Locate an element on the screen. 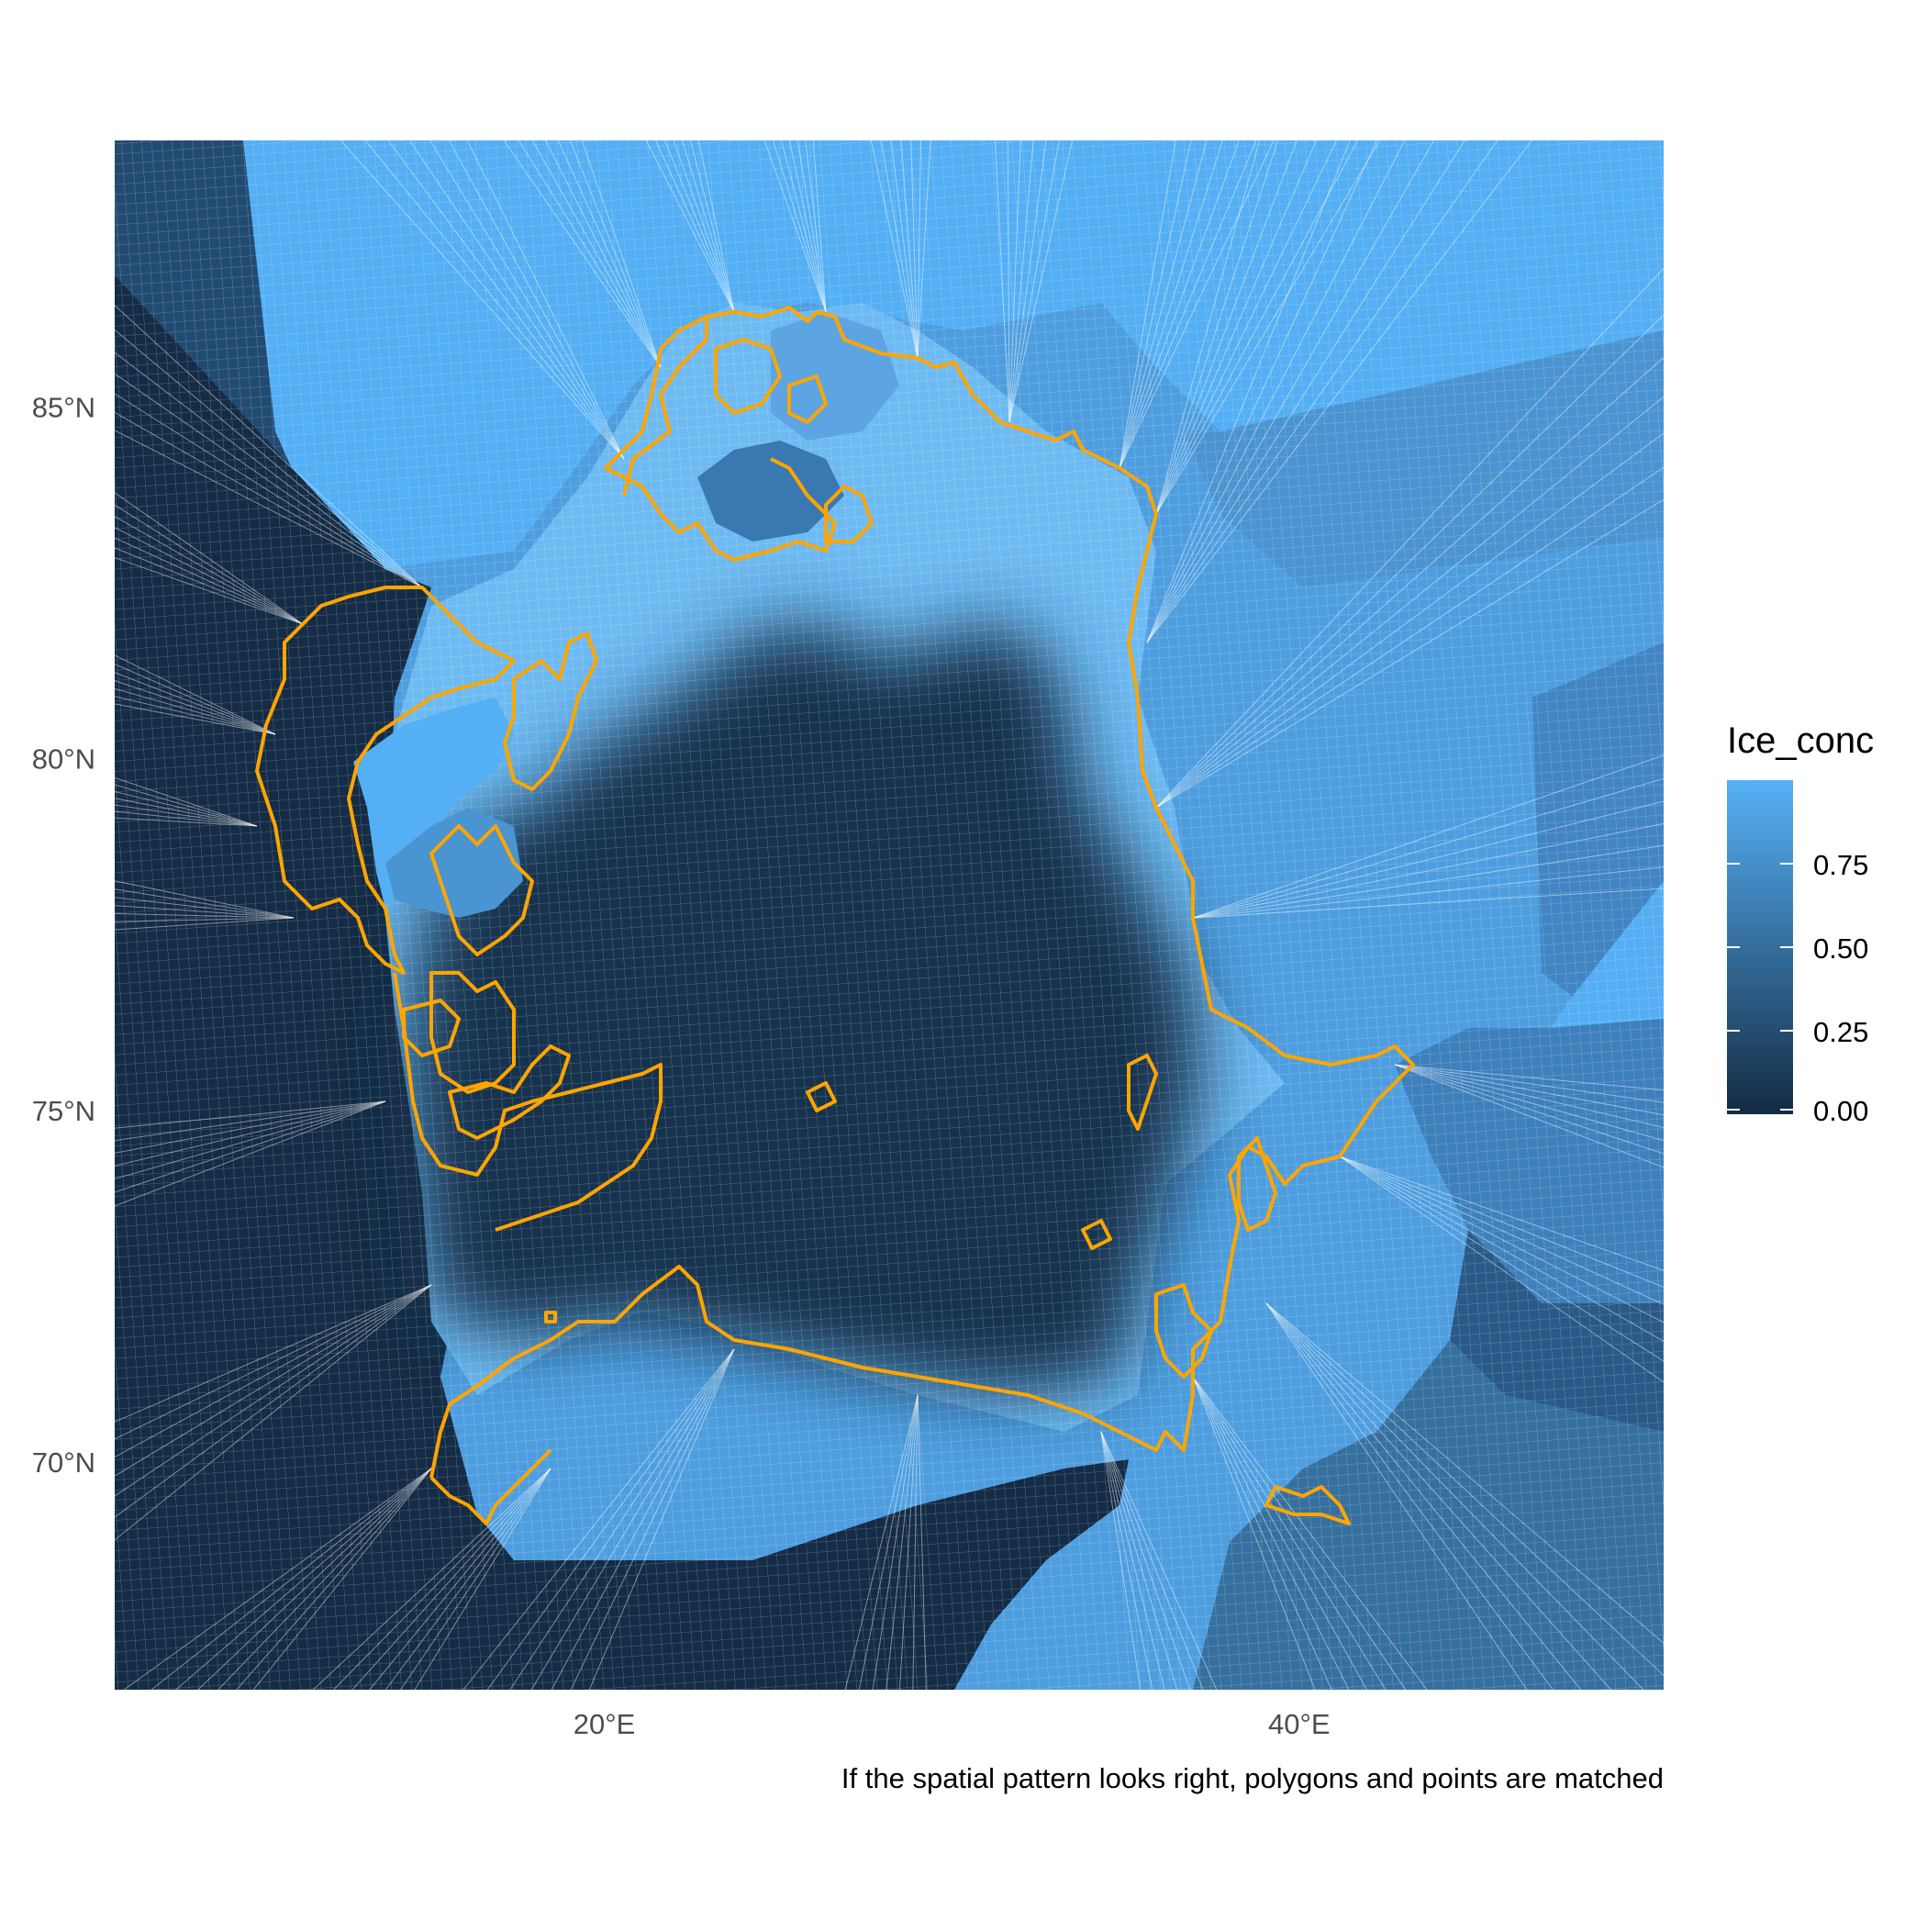 This screenshot has width=1927, height=1932. coastline-ice-edge-north is located at coordinates (720, 436).